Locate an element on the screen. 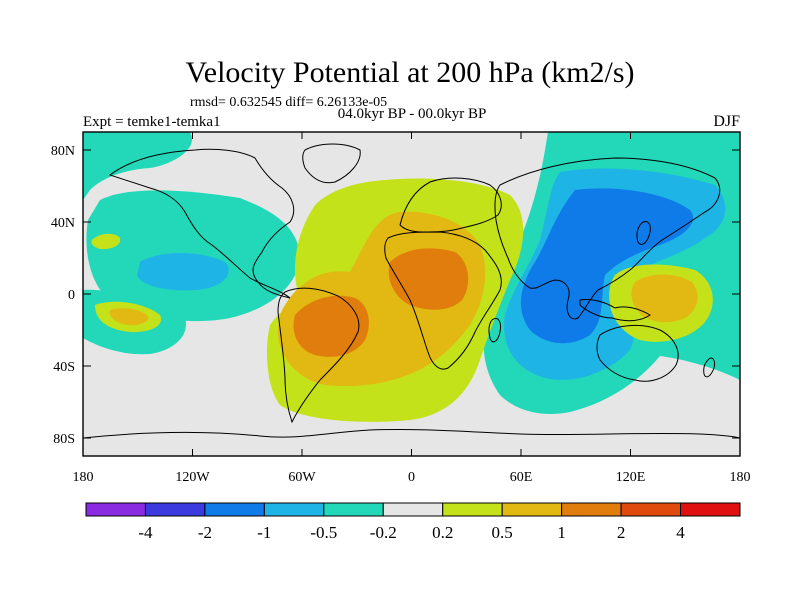  contour-neg-weak-north-pacific is located at coordinates (137, 166).